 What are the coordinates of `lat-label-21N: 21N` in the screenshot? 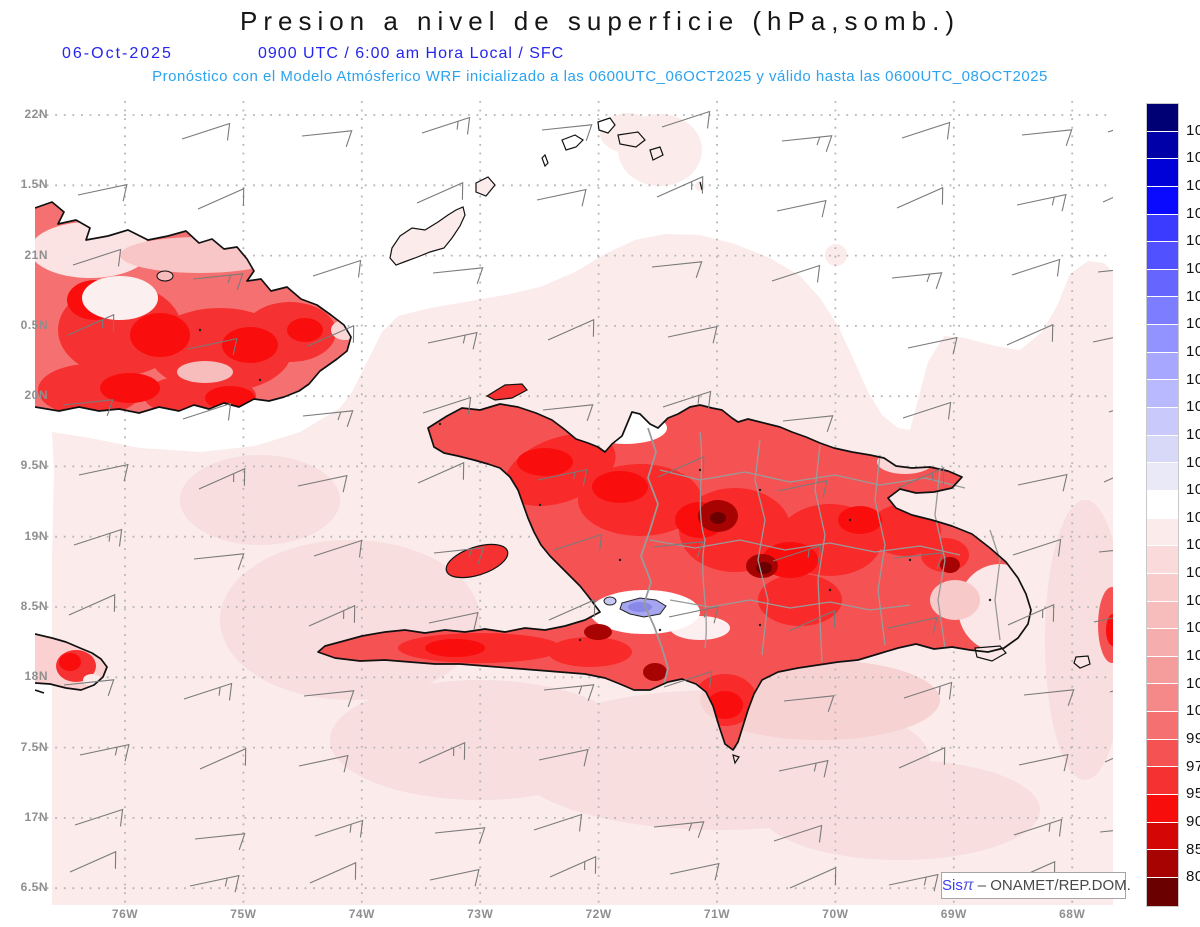 It's located at (36, 254).